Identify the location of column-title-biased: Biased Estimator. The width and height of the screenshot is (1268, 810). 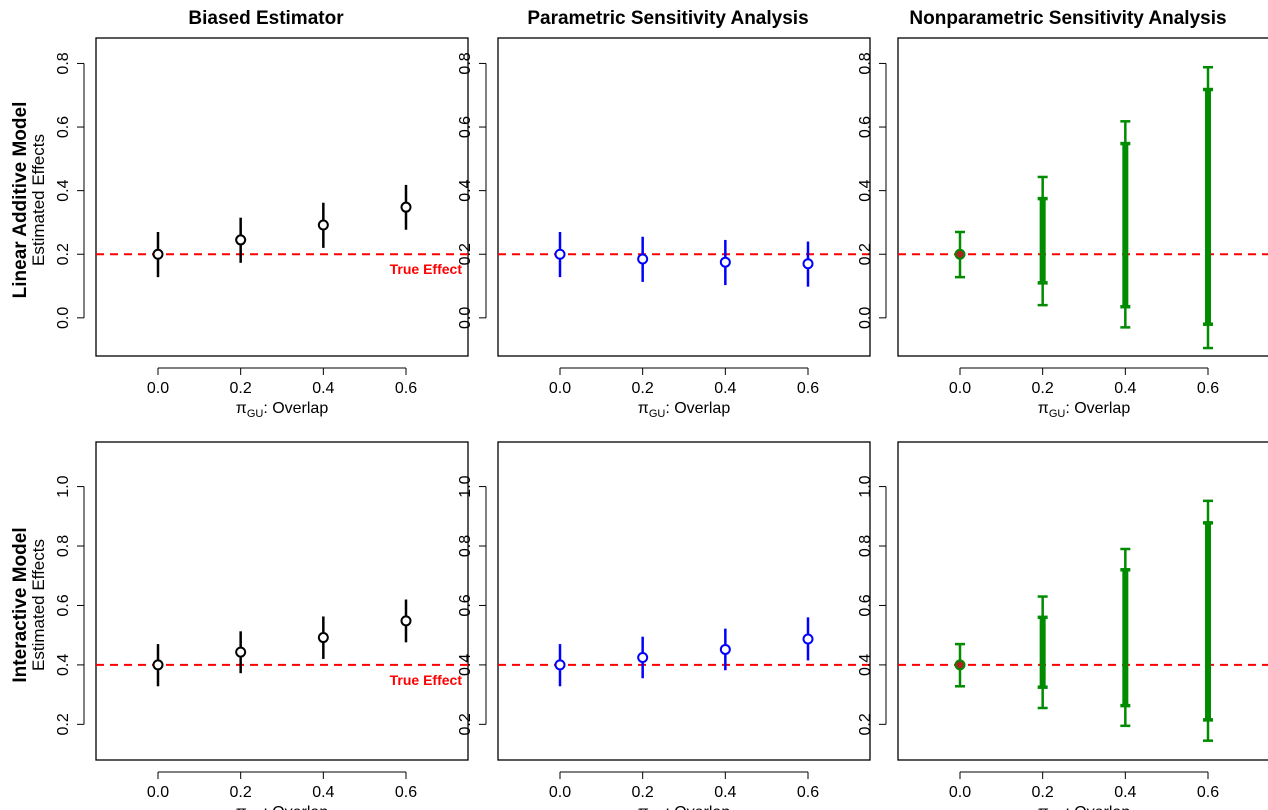
(266, 18).